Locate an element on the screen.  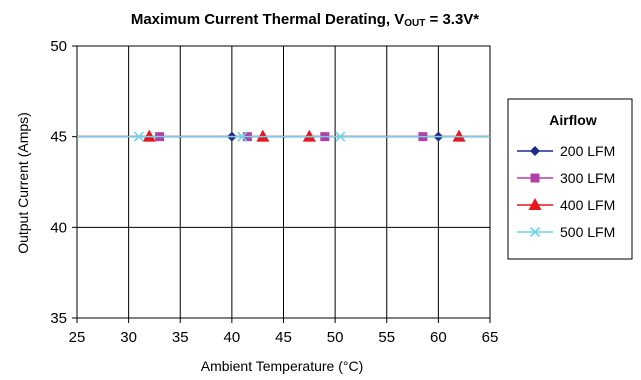
x-tick-labels: 25 30 35 40 45 50 55 60 65 is located at coordinates (284, 337).